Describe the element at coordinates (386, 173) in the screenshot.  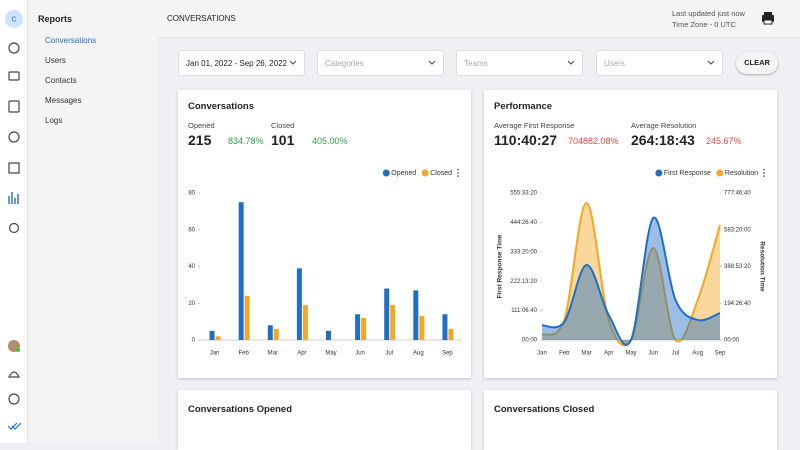
I see `legend-swatch` at that location.